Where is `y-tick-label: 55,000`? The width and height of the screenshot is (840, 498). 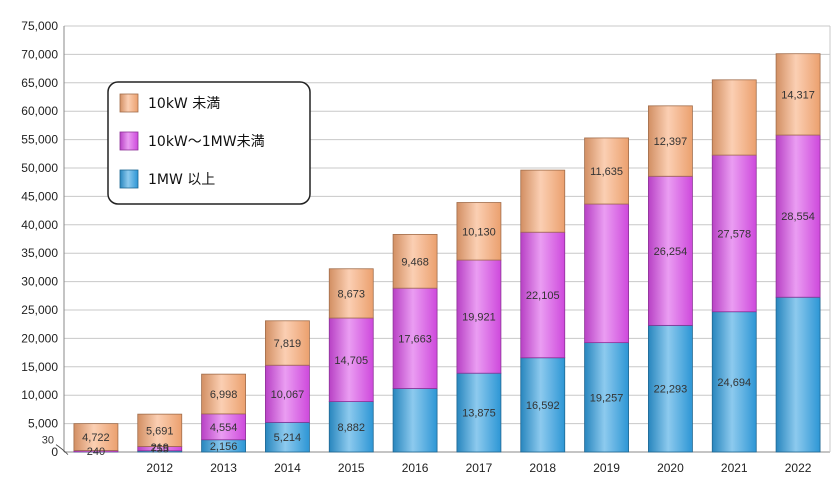 y-tick-label: 55,000 is located at coordinates (39, 140).